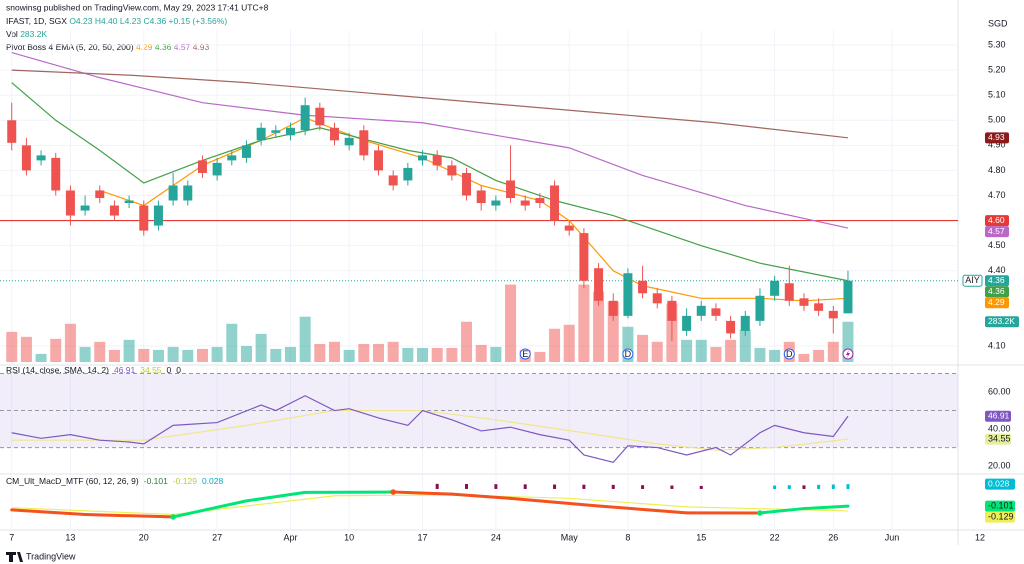  I want to click on y-tick-label: 4.80, so click(997, 170).